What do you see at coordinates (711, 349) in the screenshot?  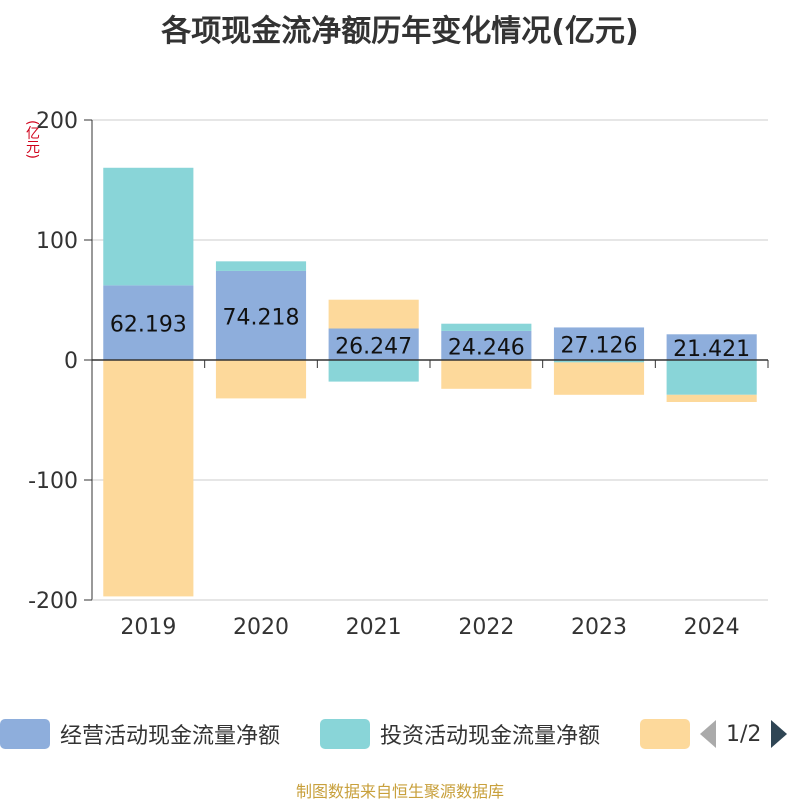 I see `data-label: 21.421` at bounding box center [711, 349].